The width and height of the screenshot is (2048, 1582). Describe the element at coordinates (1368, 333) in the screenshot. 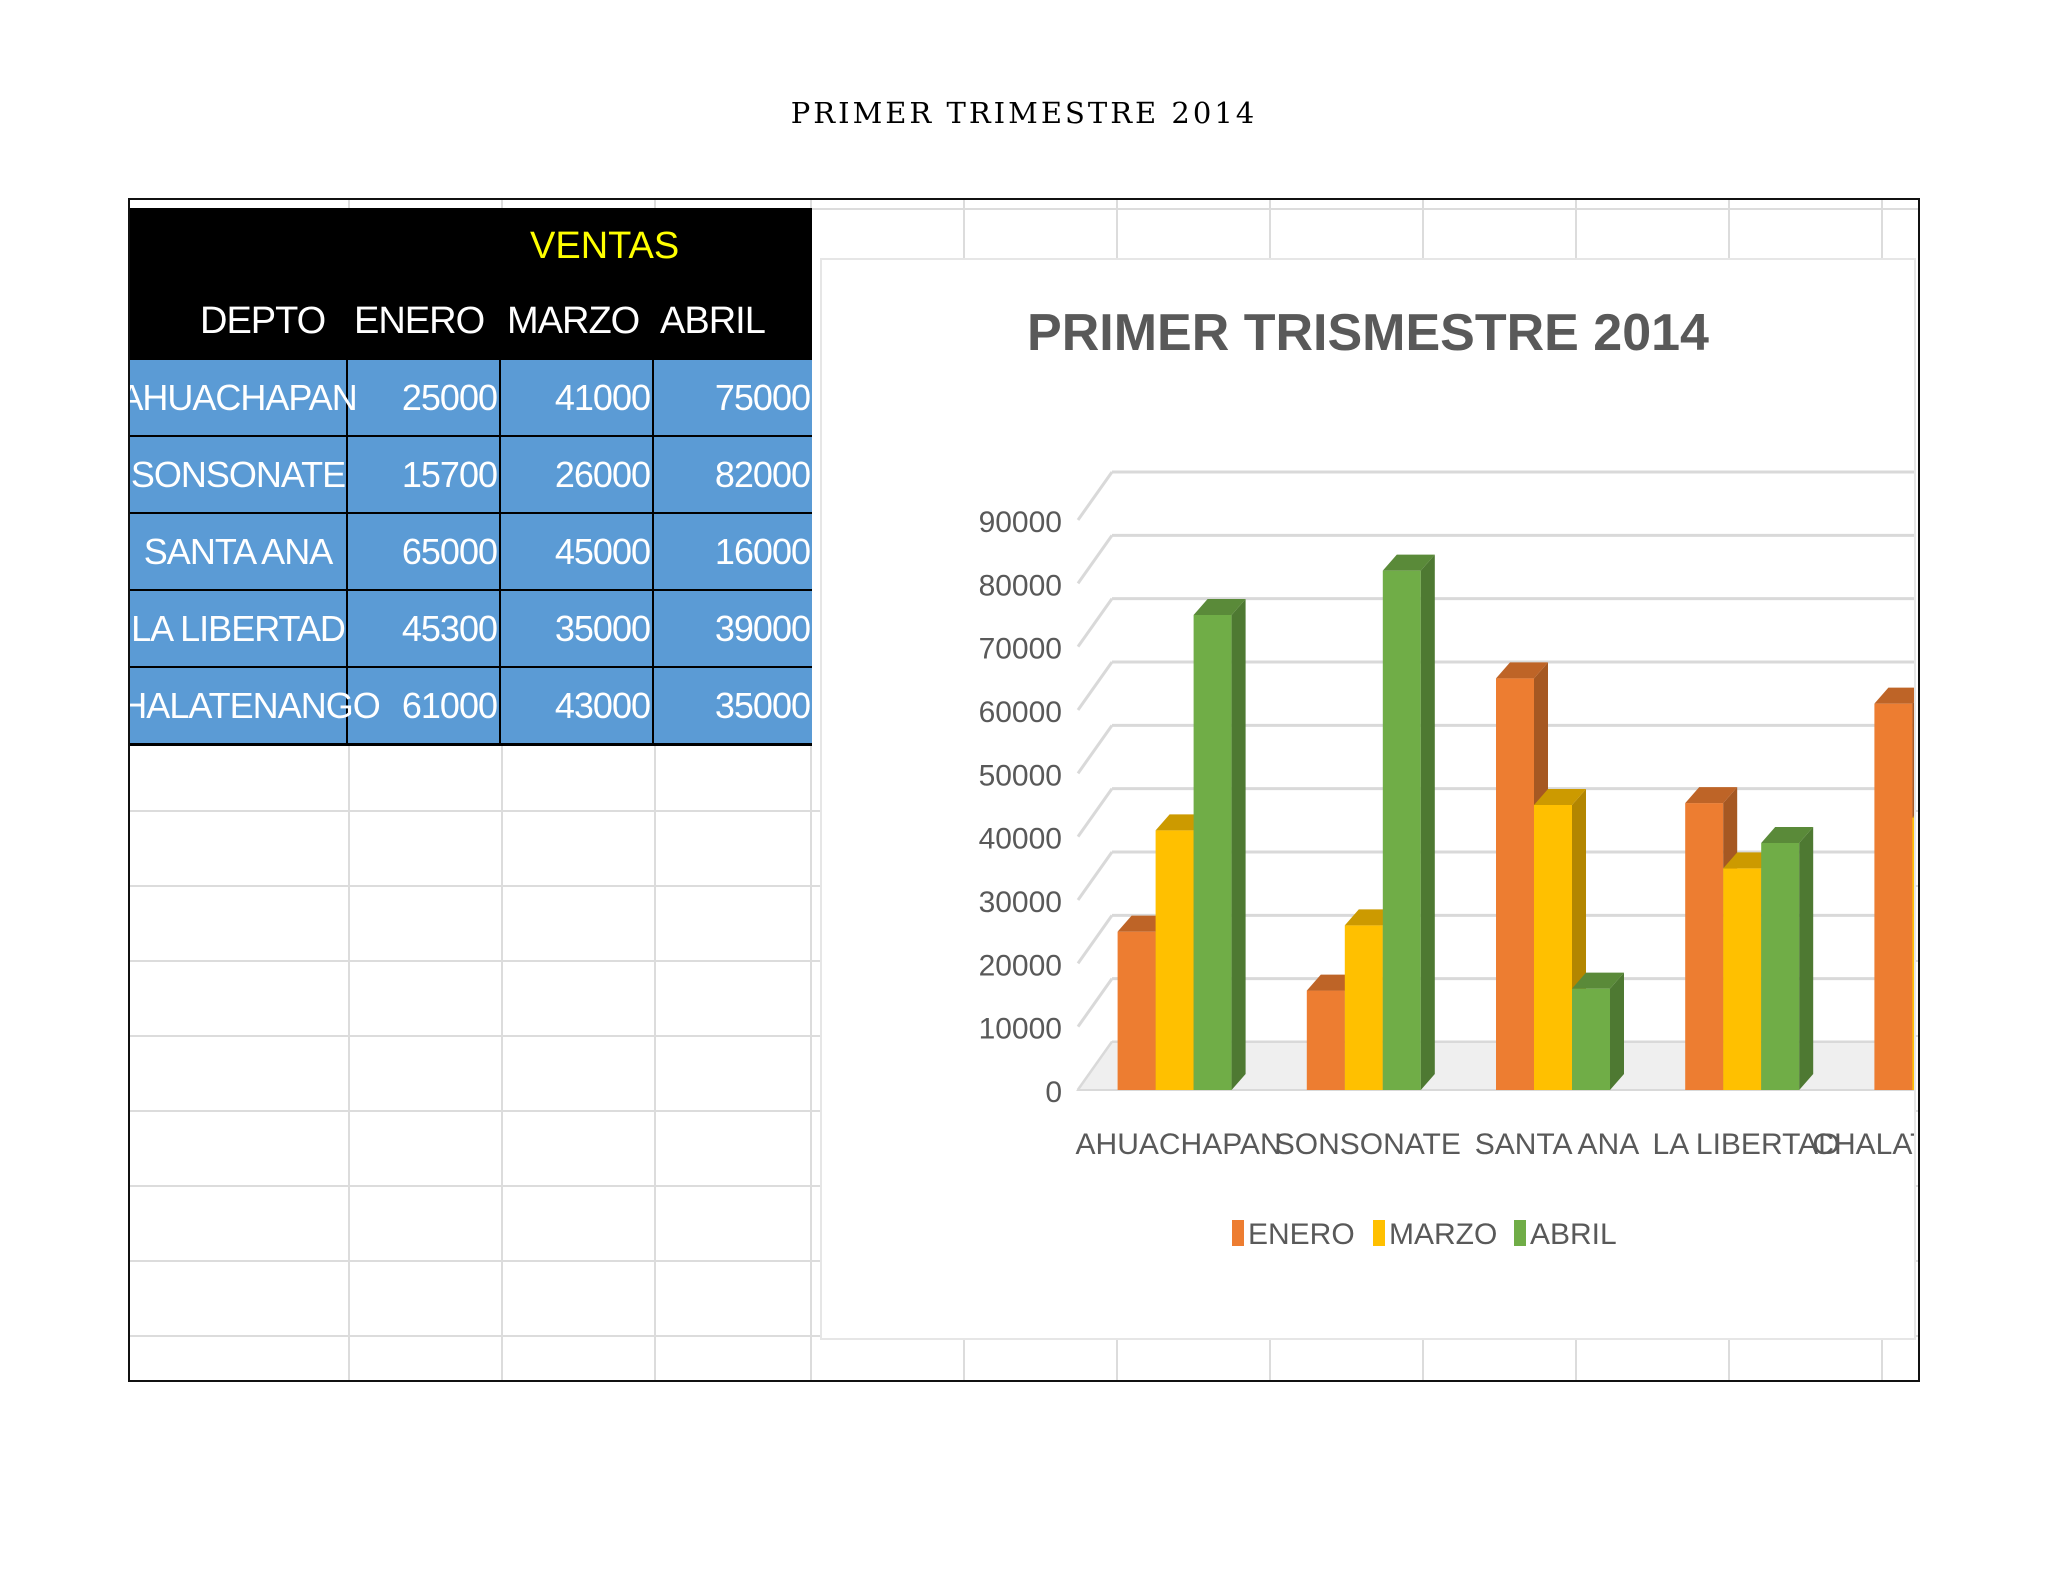

I see `chart-title: PRIMER TRISMESTRE 2014` at that location.